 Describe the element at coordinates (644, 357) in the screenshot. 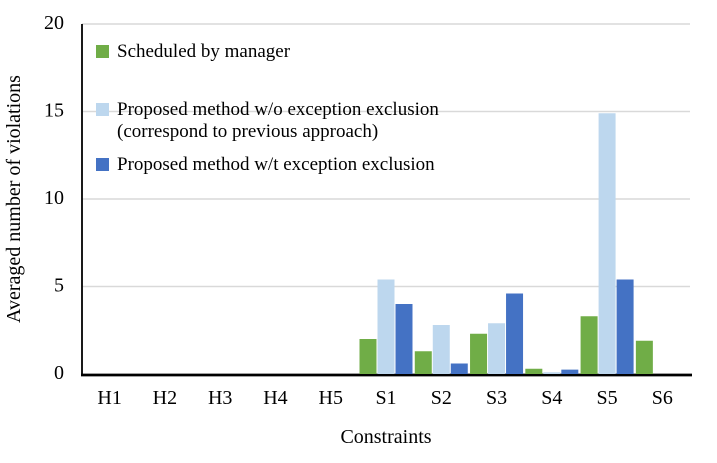

I see `bar-S6-series0` at that location.